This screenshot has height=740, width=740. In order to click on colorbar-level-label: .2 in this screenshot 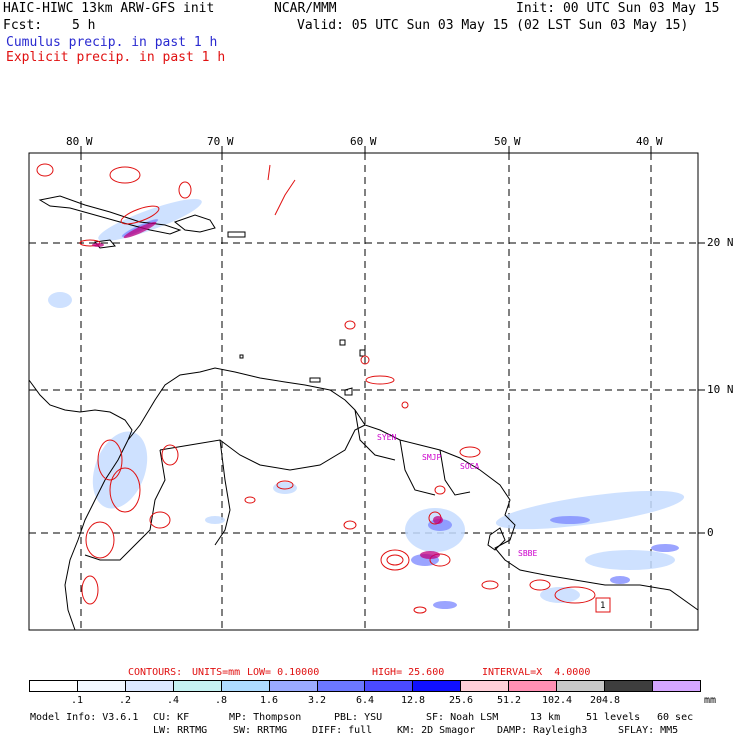, I will do `click(125, 700)`.